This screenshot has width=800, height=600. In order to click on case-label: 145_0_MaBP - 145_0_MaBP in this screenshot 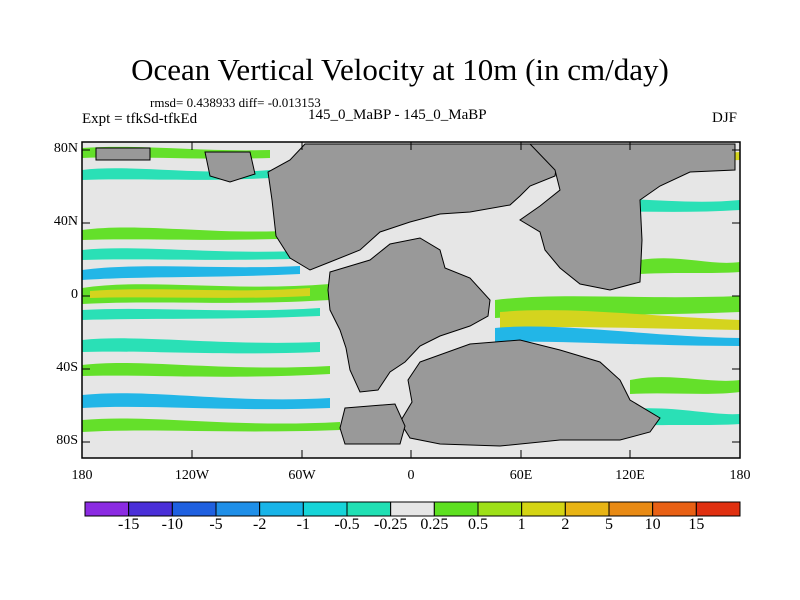, I will do `click(397, 115)`.